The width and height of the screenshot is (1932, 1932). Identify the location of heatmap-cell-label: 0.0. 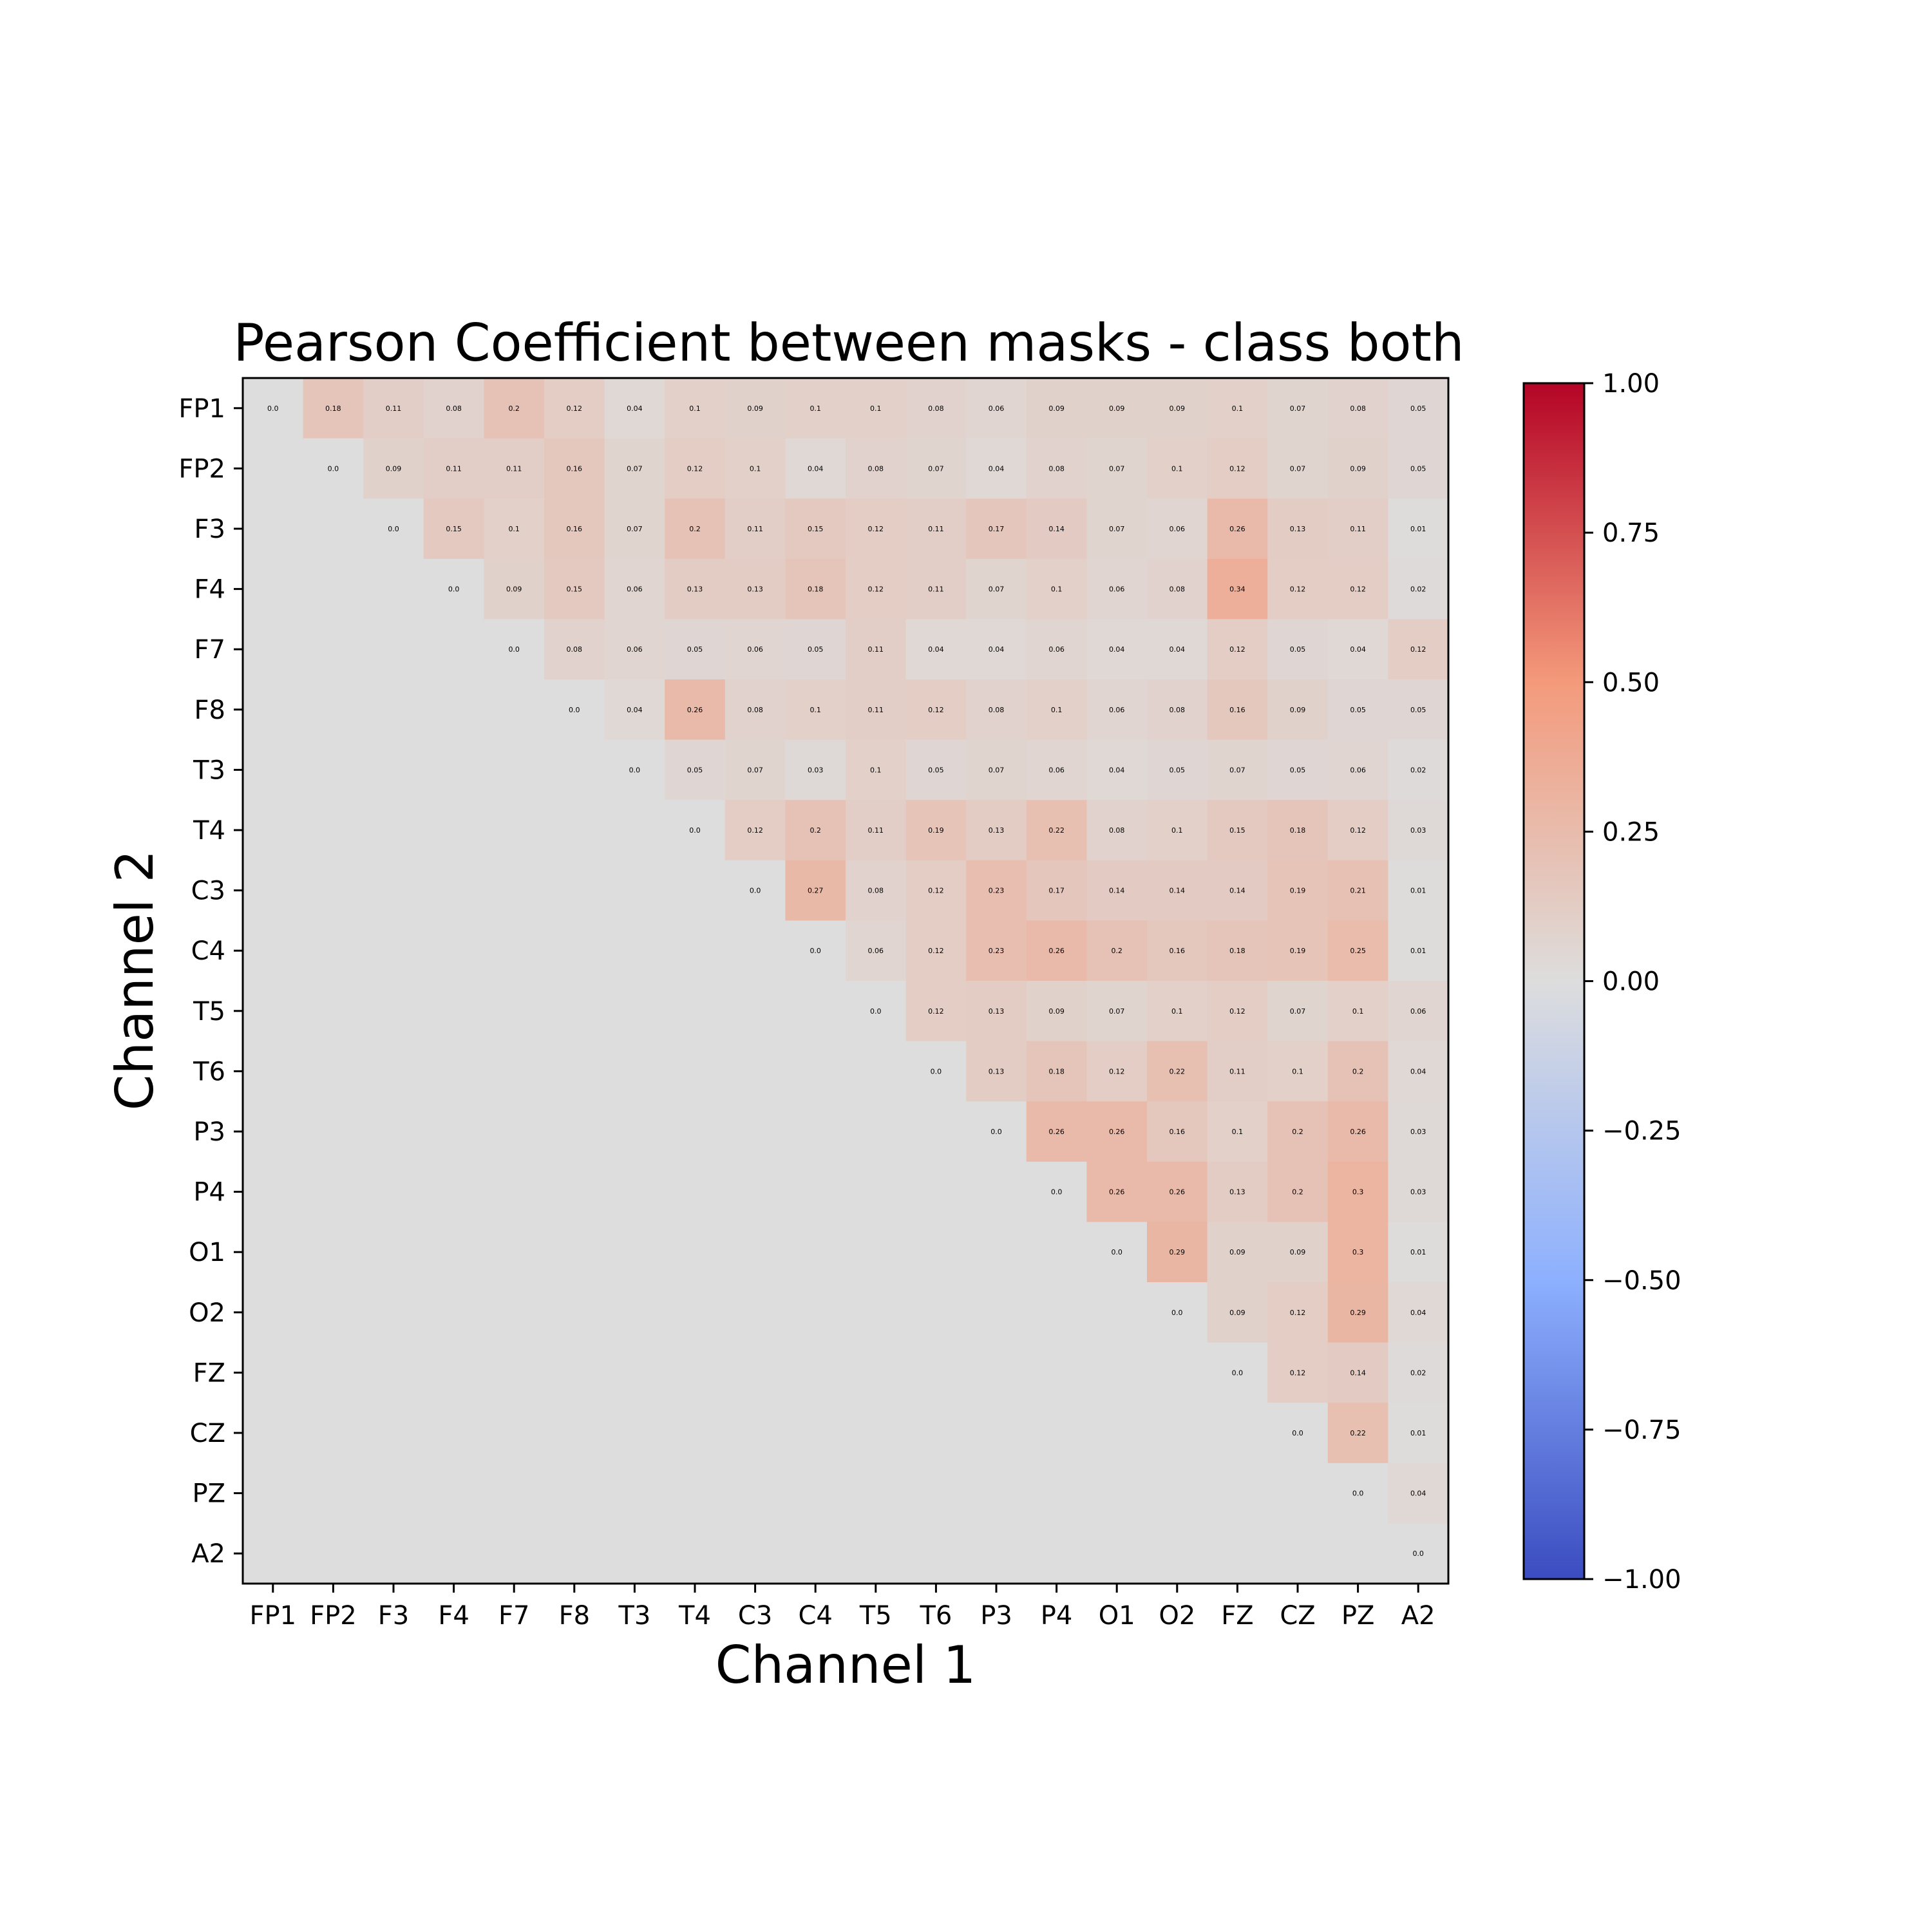
(1116, 1252).